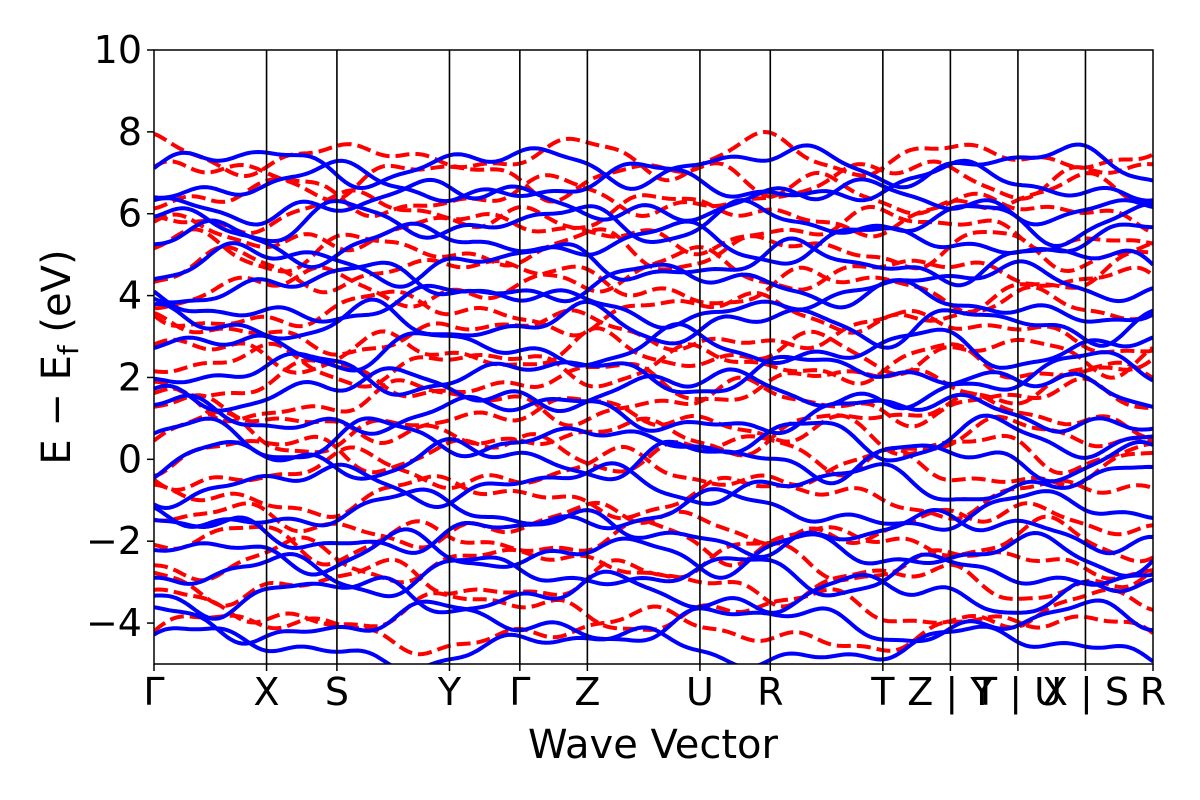 The width and height of the screenshot is (1200, 800). I want to click on y-axis-title-unit: (eV), so click(57, 297).